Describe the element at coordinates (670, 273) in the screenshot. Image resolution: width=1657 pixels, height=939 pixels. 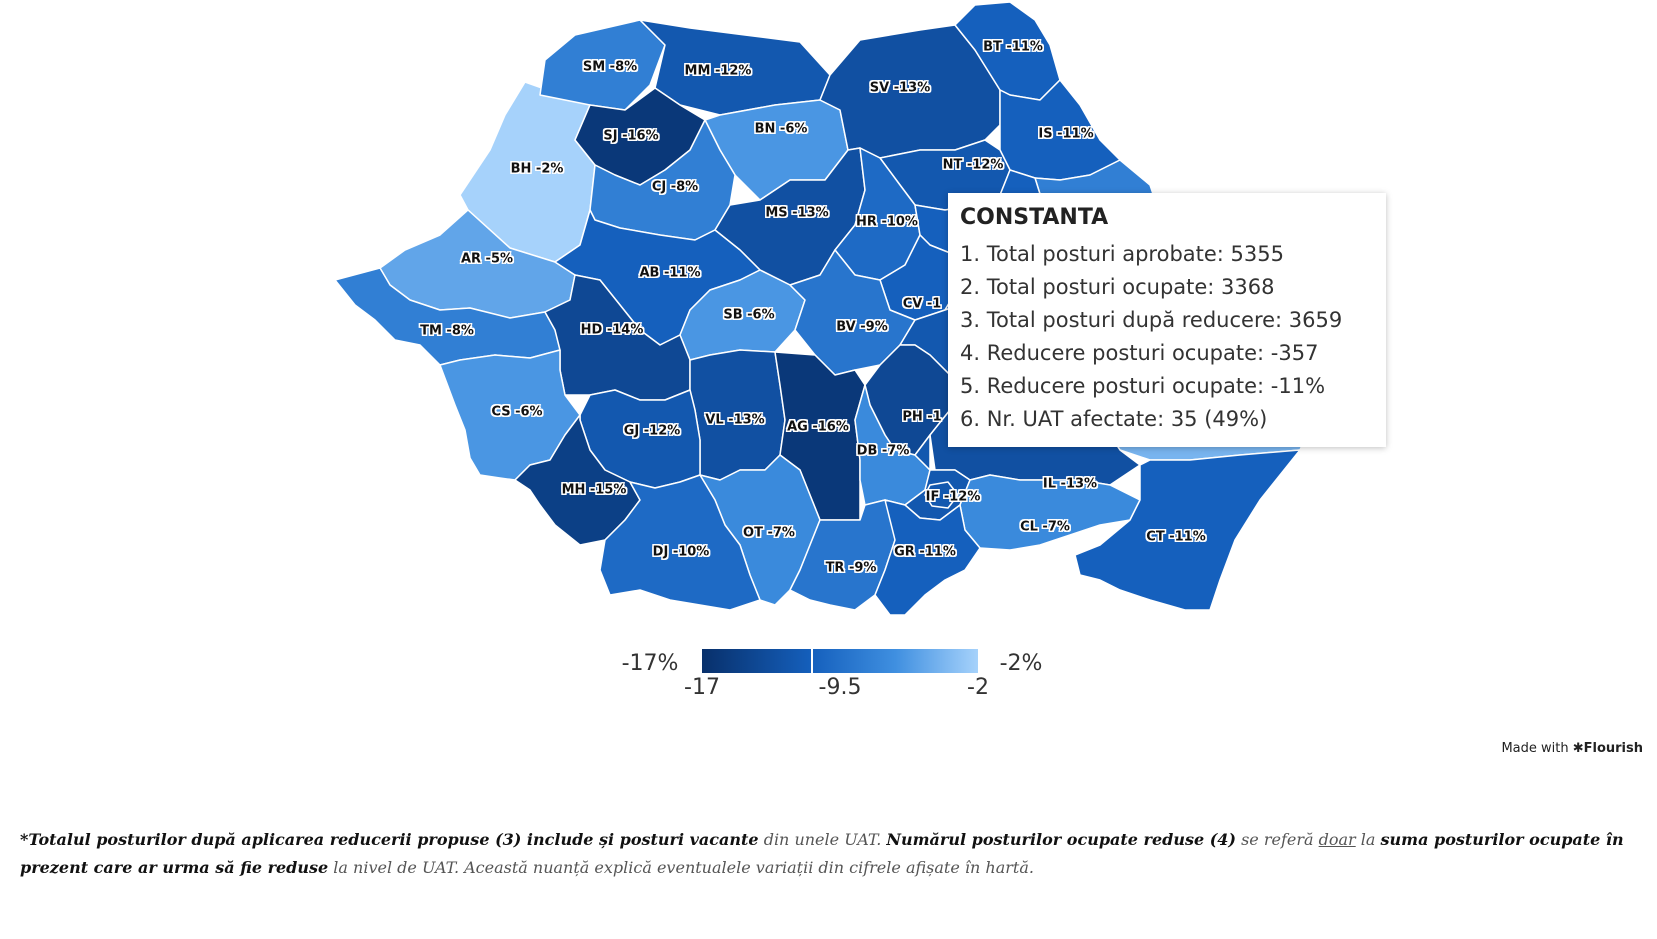
I see `county-label-ab: AB -11%` at that location.